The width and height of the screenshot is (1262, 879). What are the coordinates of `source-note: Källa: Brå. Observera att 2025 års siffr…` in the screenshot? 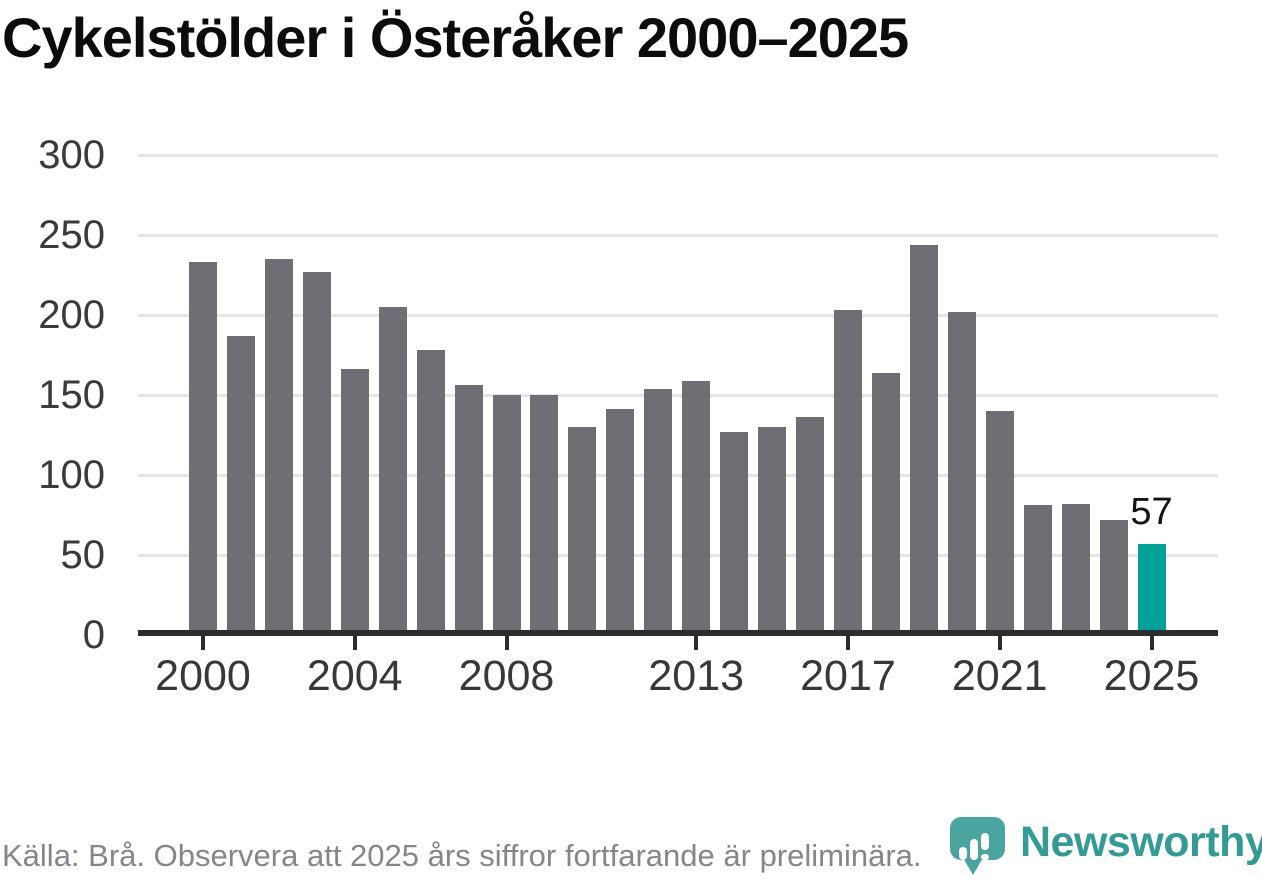 It's located at (462, 855).